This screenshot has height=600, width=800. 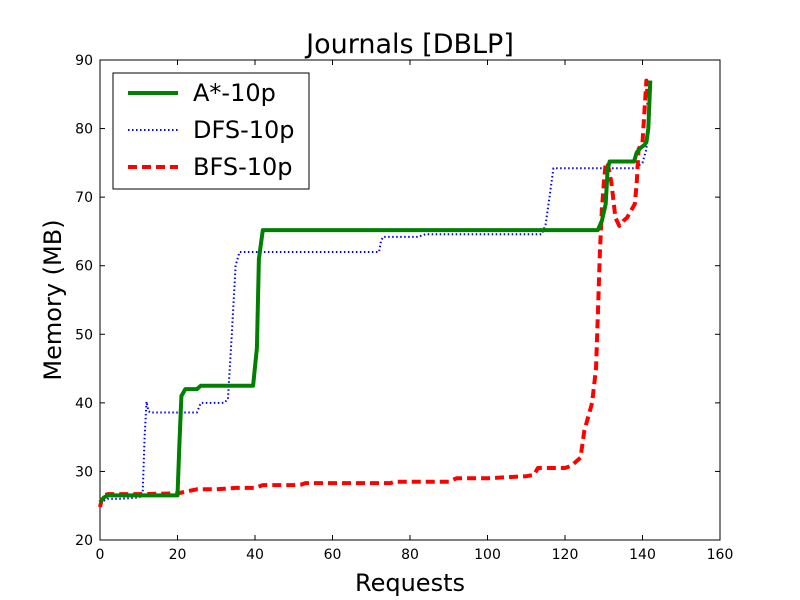 What do you see at coordinates (243, 167) in the screenshot?
I see `legend-label: BFS-10p` at bounding box center [243, 167].